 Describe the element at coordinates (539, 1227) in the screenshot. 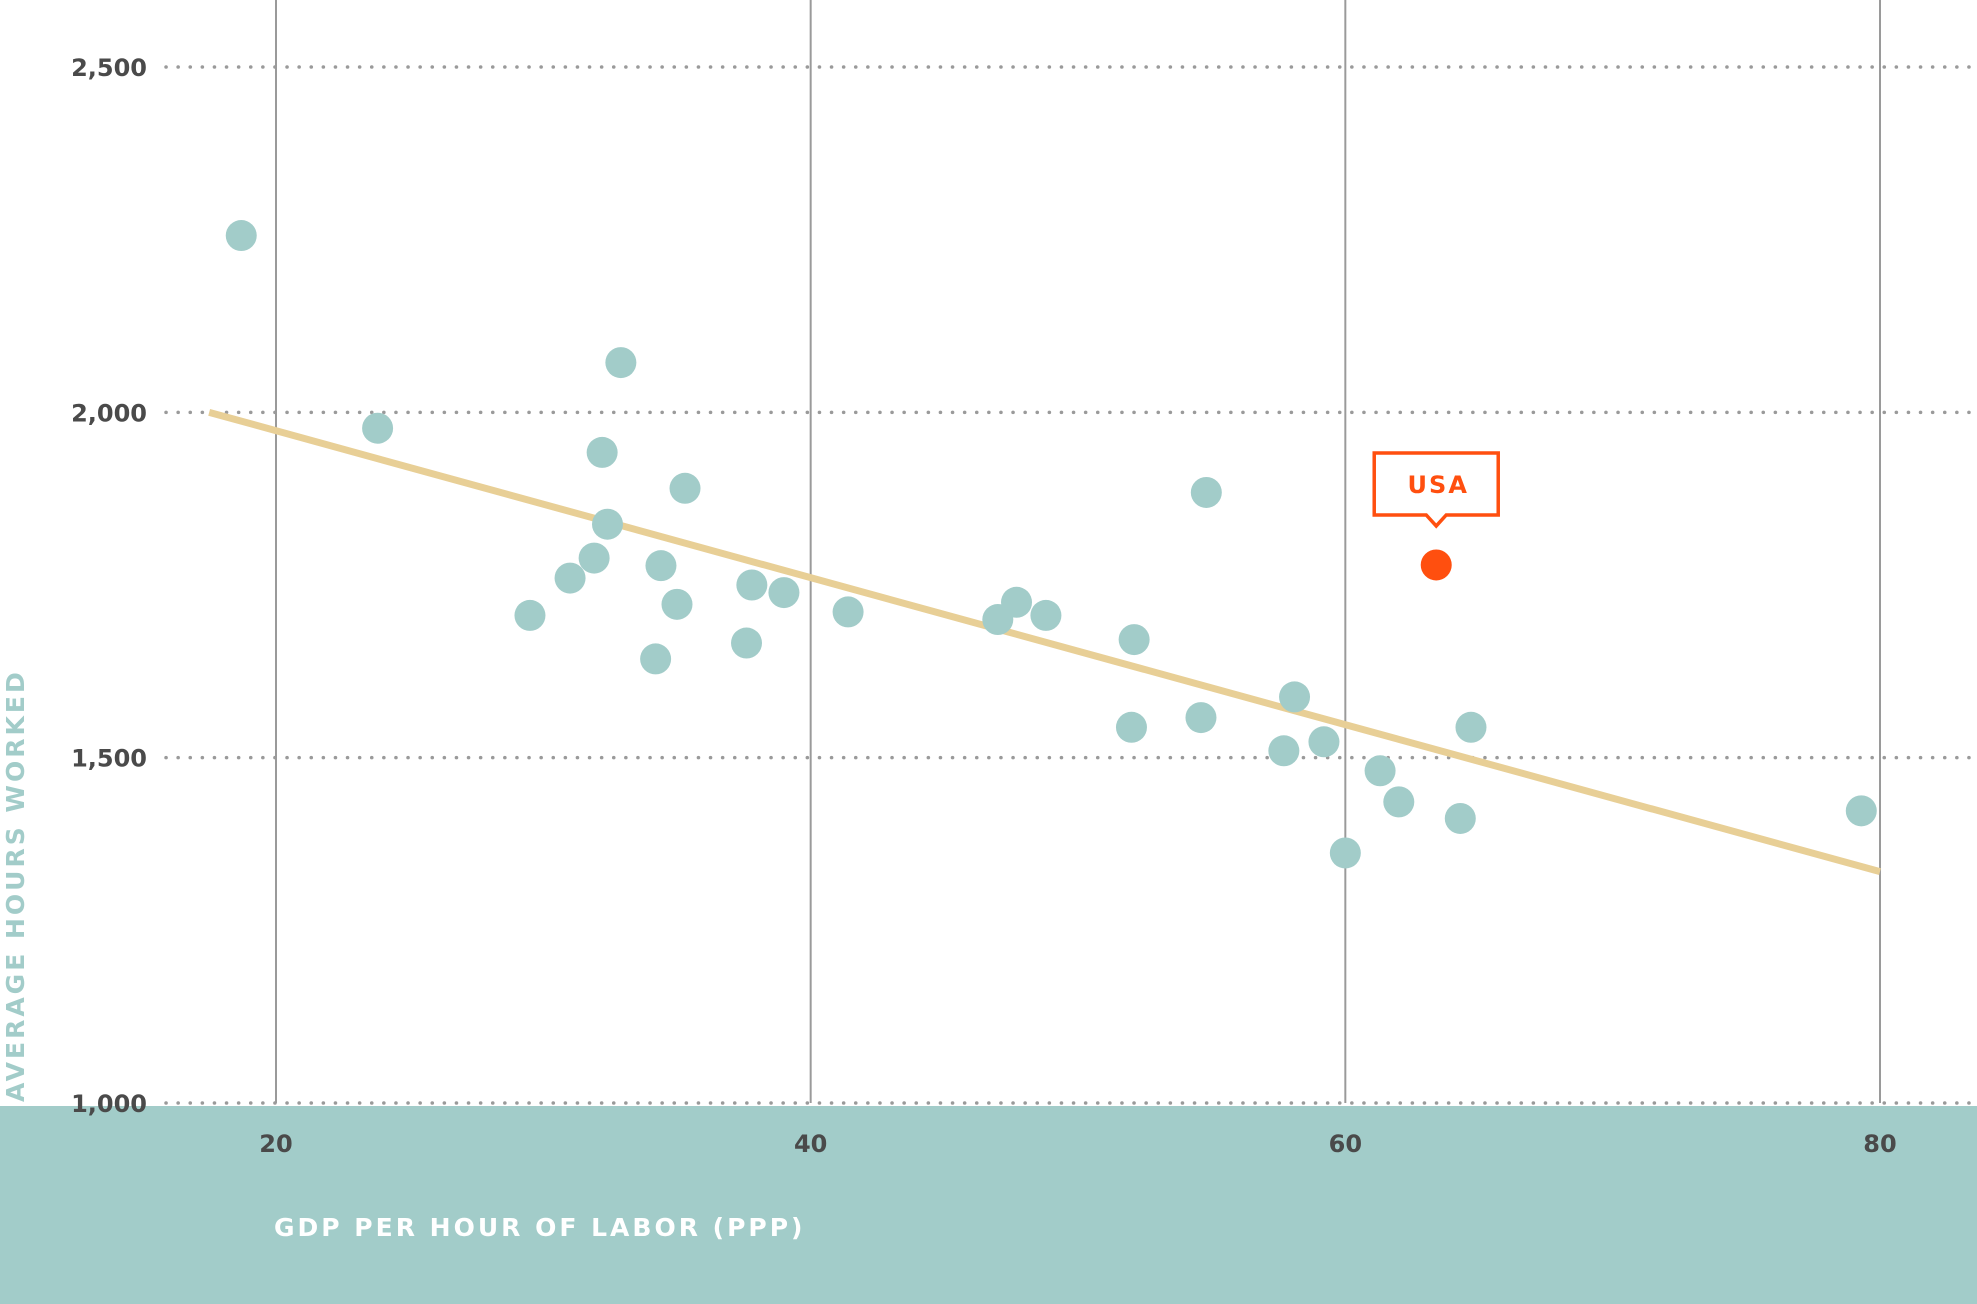

I see `x-axis-label: GDP PER HOUR OF LABOR (PPP)` at that location.